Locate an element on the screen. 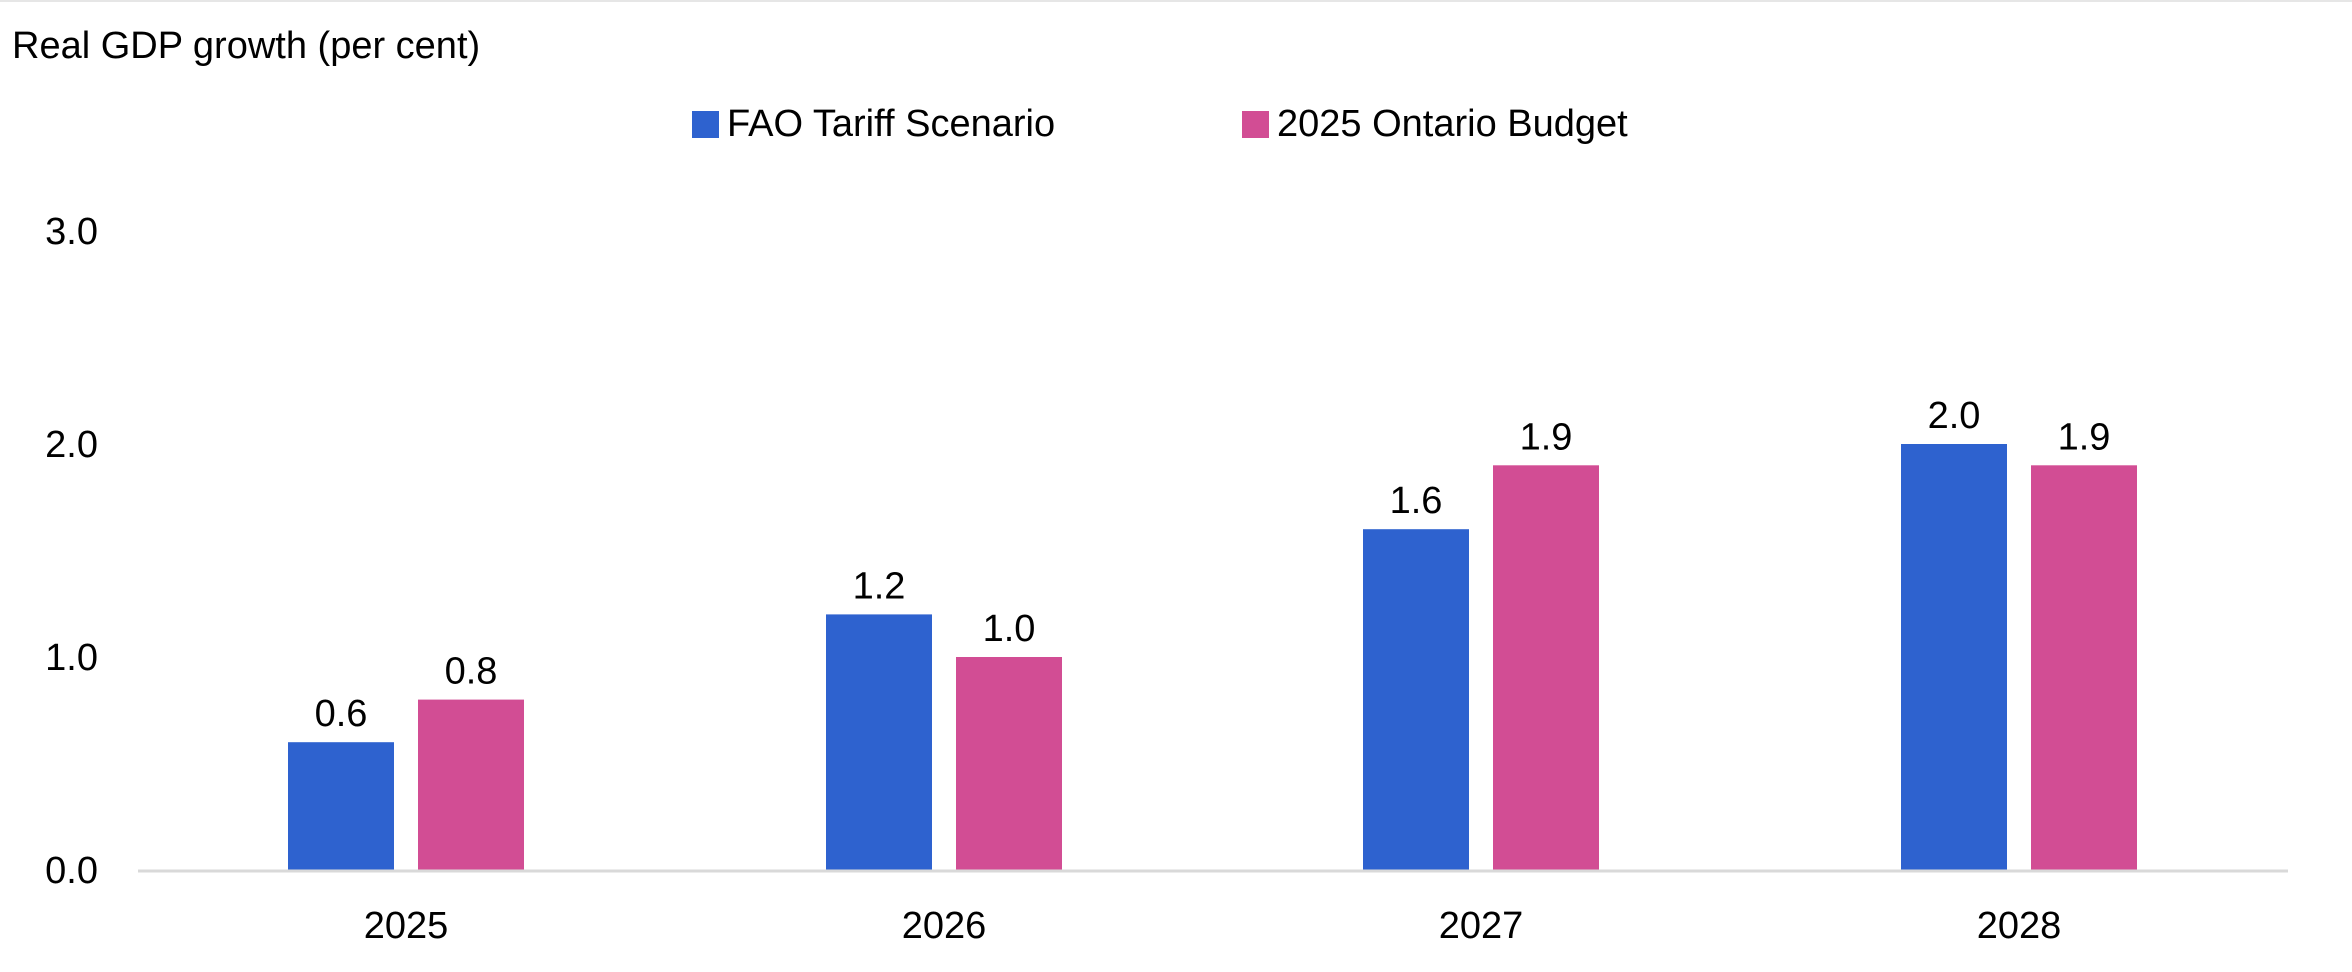 The height and width of the screenshot is (972, 2352). data-label: 0.6 is located at coordinates (341, 714).